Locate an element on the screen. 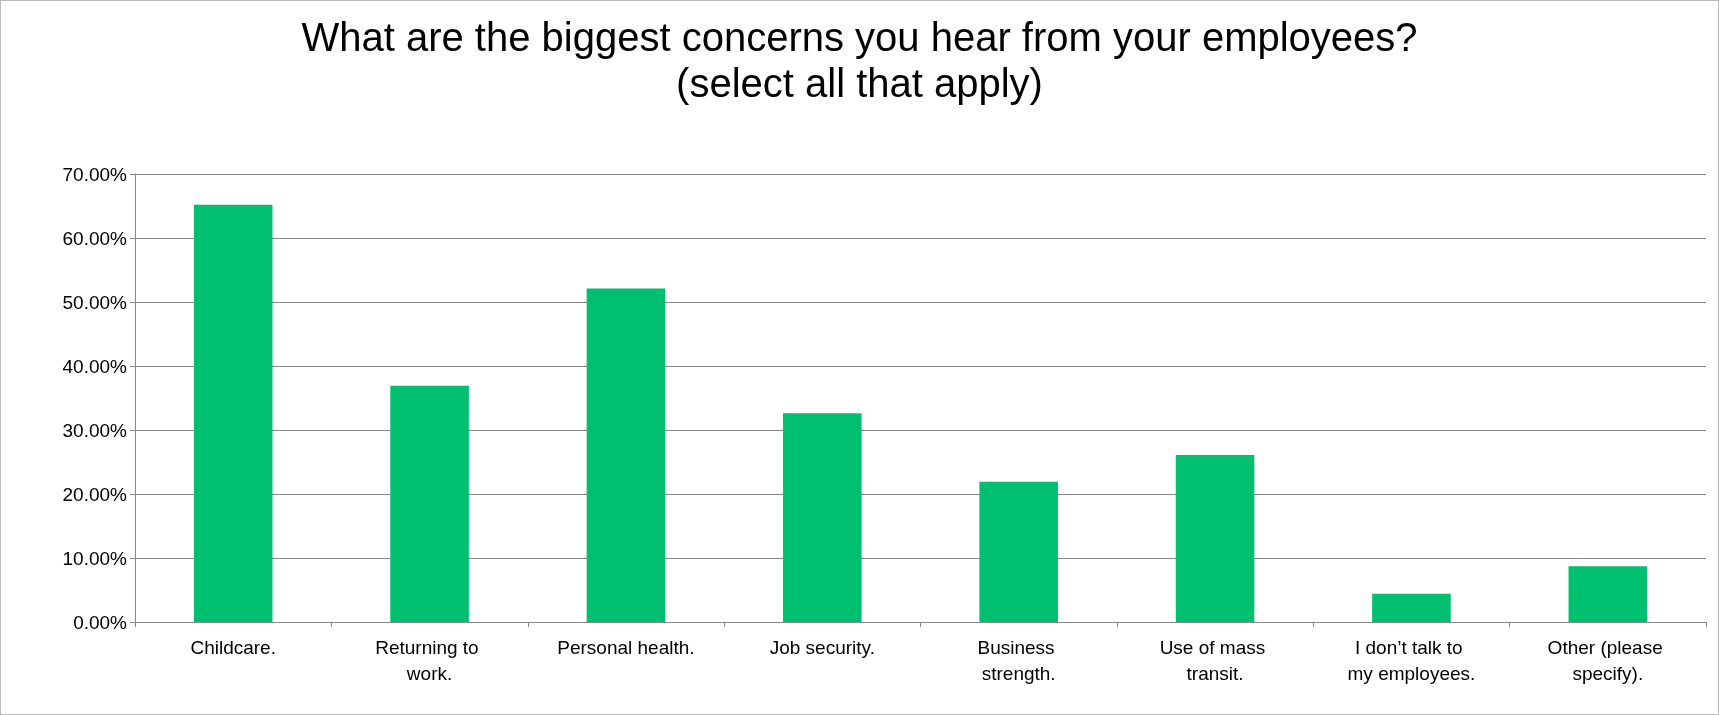  y-tick-label: 40.00% is located at coordinates (95, 366).